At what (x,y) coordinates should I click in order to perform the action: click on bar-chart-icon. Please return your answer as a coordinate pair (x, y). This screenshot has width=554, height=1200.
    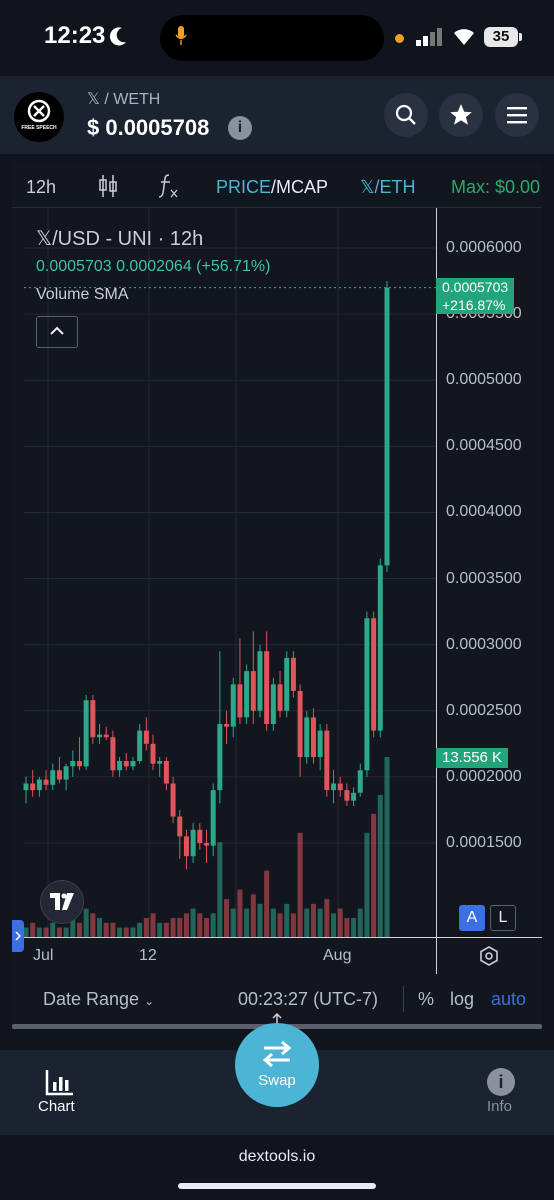
    Looking at the image, I should click on (59, 1083).